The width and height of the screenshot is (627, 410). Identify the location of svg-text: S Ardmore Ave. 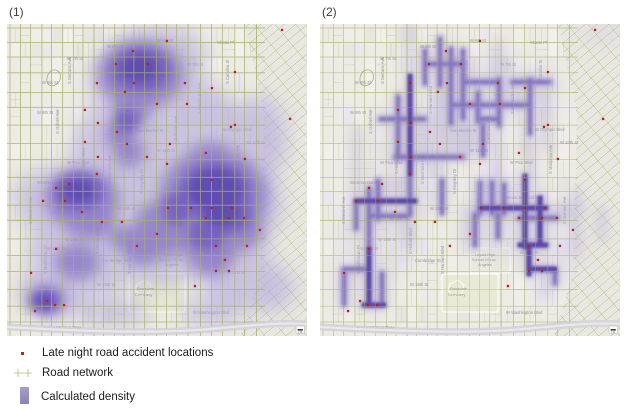
(488, 129).